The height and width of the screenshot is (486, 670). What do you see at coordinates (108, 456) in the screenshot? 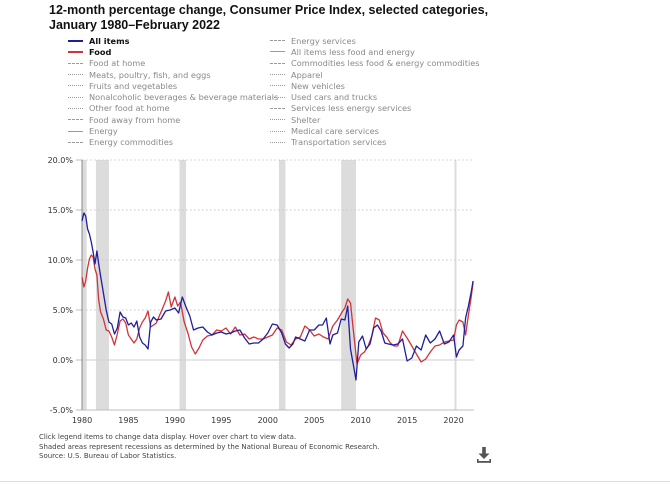
I see `note-source: Source: U.S. Bureau of Labor Statistics.` at bounding box center [108, 456].